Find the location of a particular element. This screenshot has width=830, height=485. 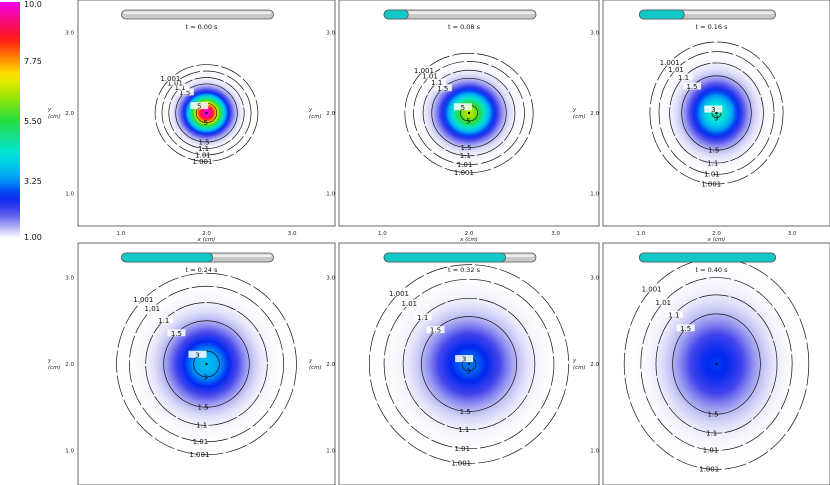

x-tick-label: 3.0 is located at coordinates (555, 234).